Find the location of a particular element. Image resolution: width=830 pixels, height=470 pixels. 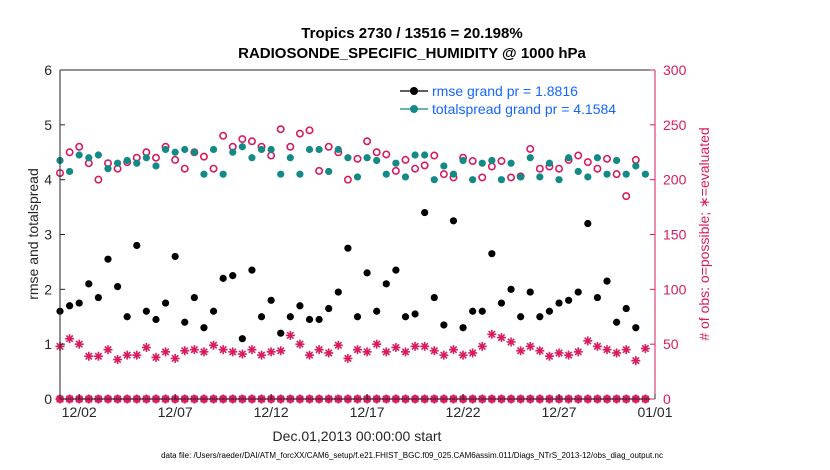

right-tick-label: 250 is located at coordinates (675, 125).